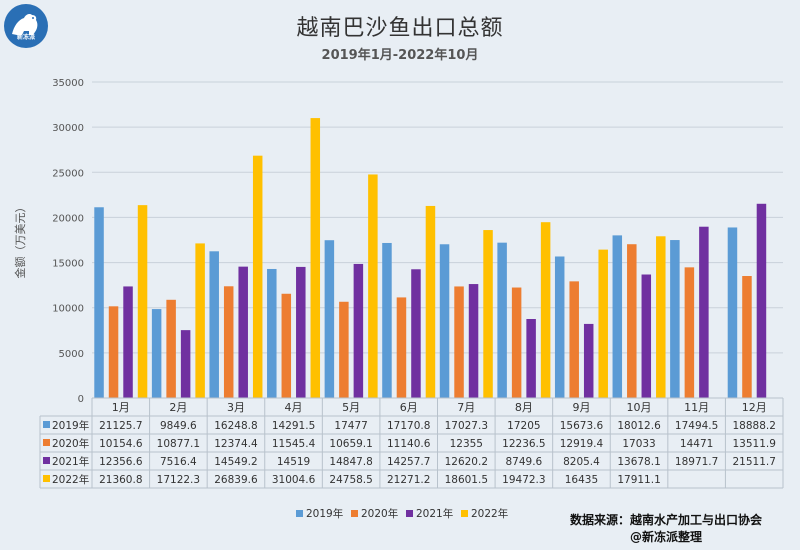 This screenshot has height=550, width=800. I want to click on data-label: 17494.5, so click(696, 426).